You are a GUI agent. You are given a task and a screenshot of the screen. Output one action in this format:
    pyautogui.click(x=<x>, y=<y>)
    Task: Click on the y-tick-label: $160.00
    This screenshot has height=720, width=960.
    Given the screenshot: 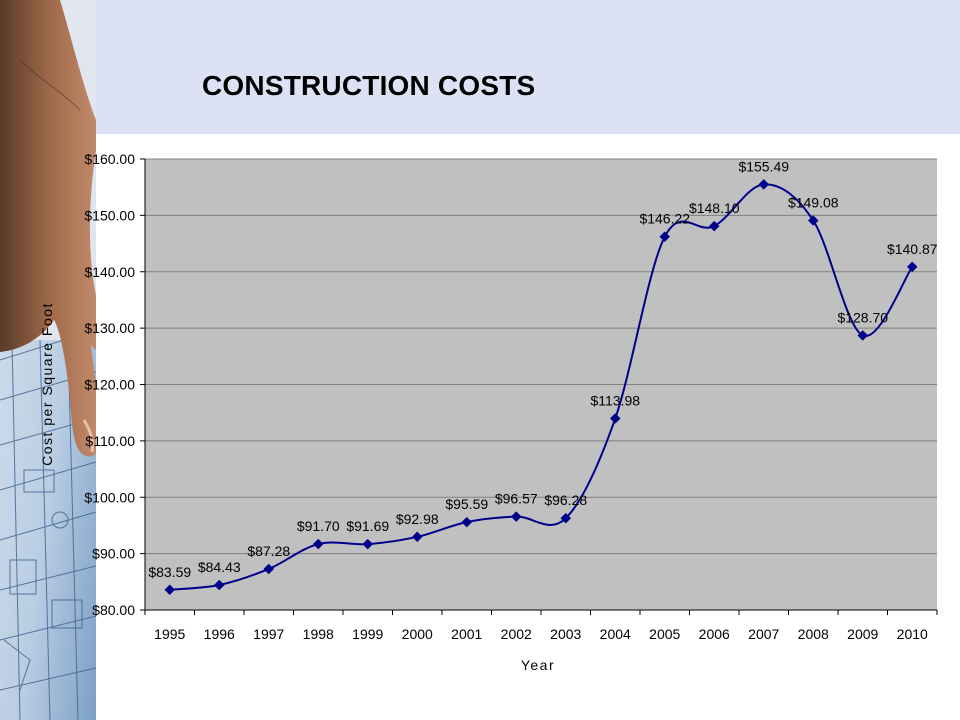 What is the action you would take?
    pyautogui.click(x=109, y=159)
    